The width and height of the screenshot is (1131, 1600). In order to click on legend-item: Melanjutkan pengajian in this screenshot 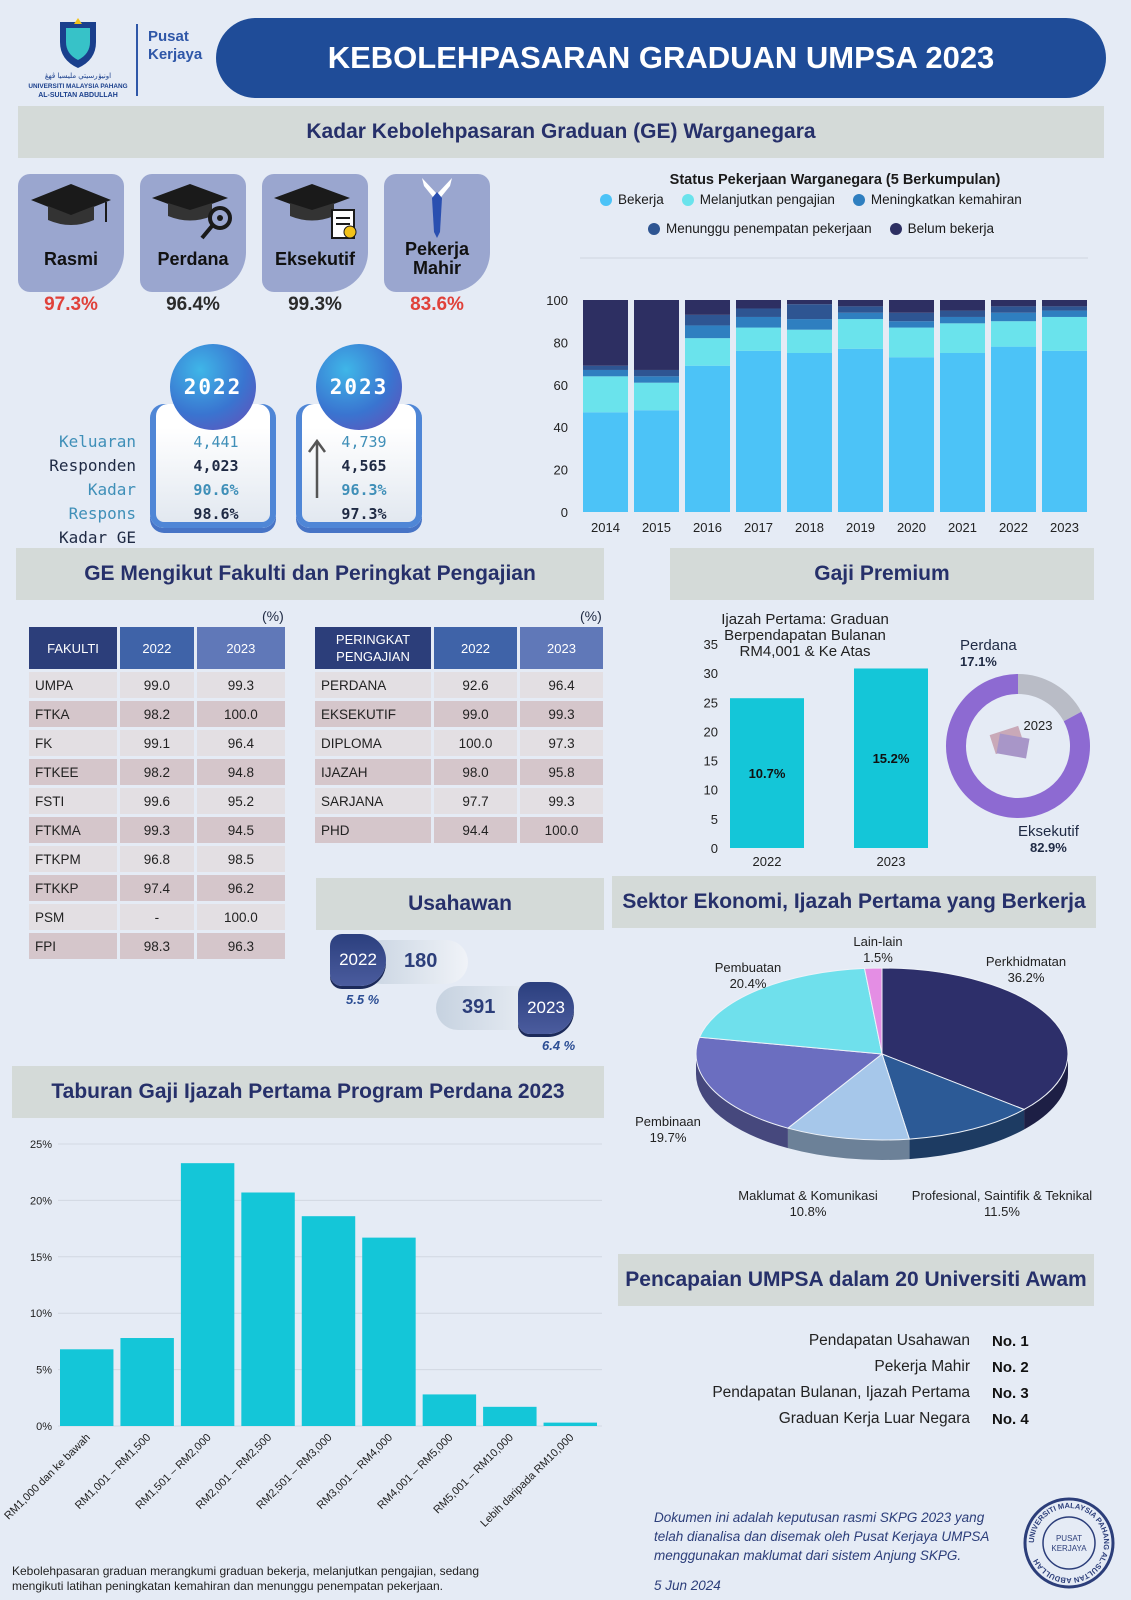, I will do `click(758, 199)`.